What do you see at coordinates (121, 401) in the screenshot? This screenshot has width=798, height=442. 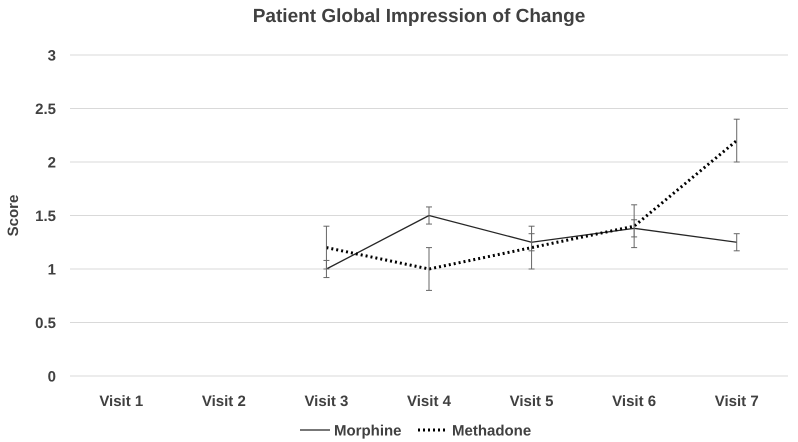 I see `x-tick-label: Visit 1` at bounding box center [121, 401].